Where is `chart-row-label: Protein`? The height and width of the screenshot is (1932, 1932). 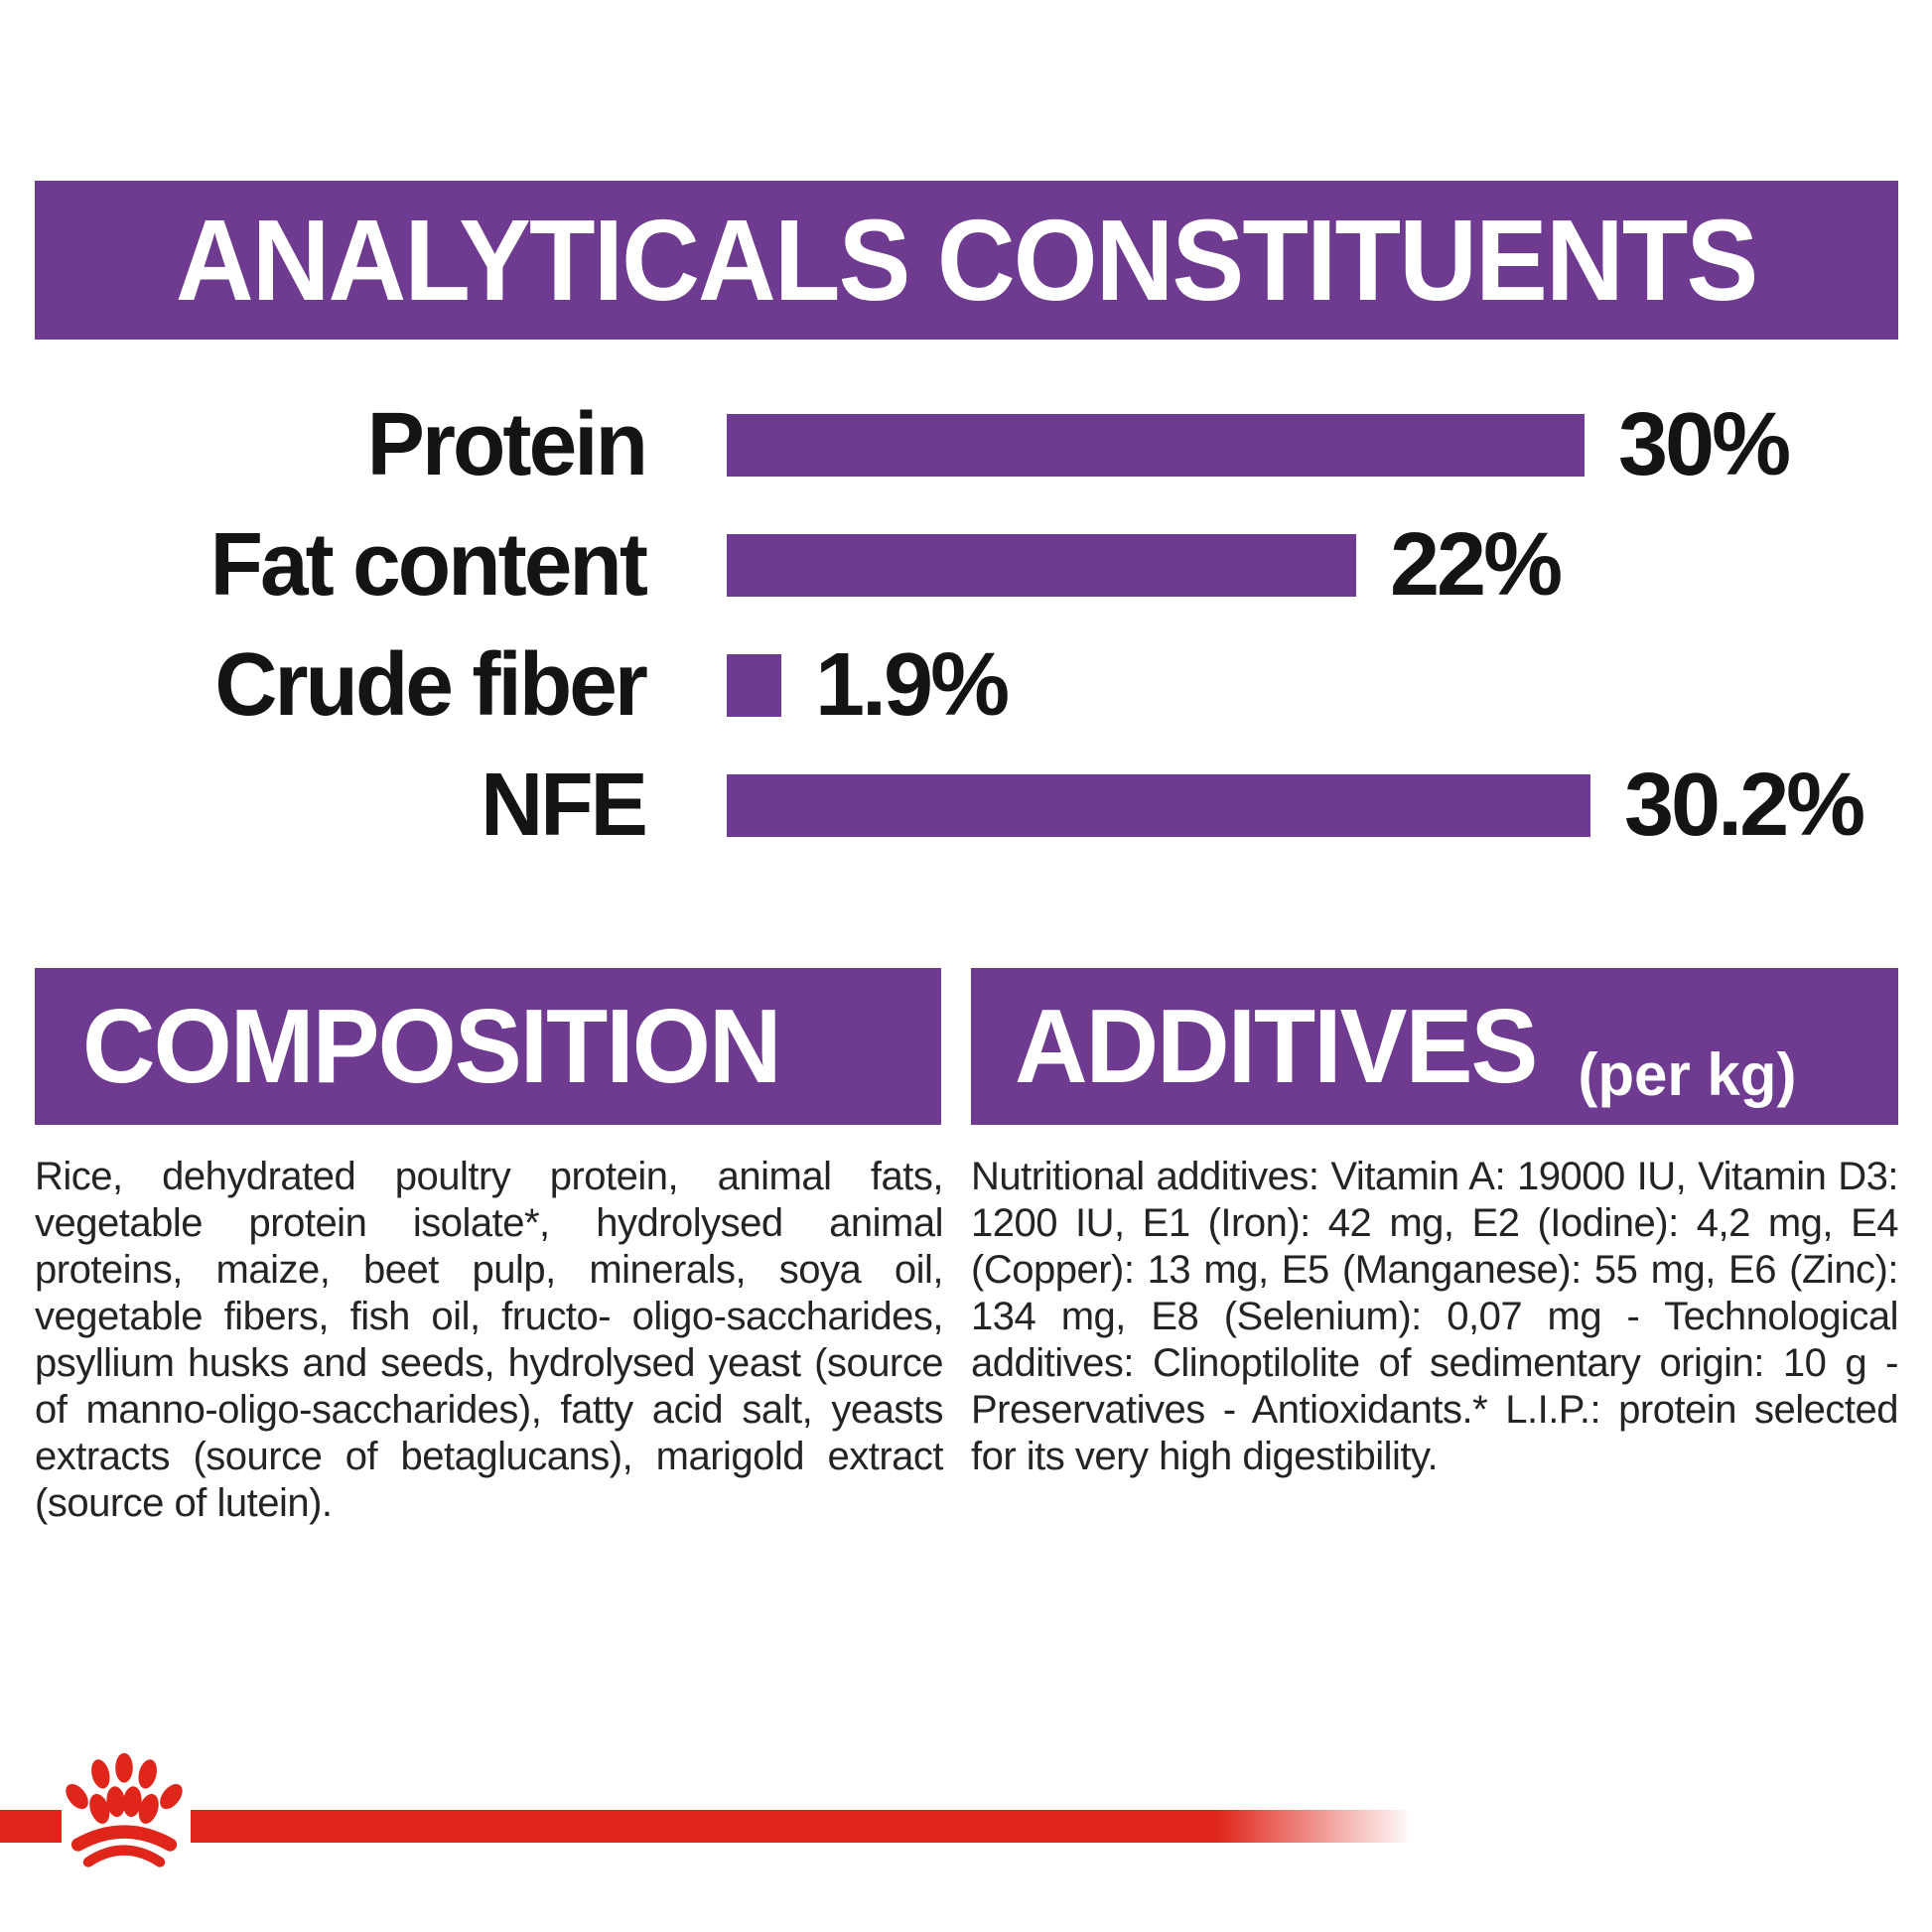
chart-row-label: Protein is located at coordinates (507, 444).